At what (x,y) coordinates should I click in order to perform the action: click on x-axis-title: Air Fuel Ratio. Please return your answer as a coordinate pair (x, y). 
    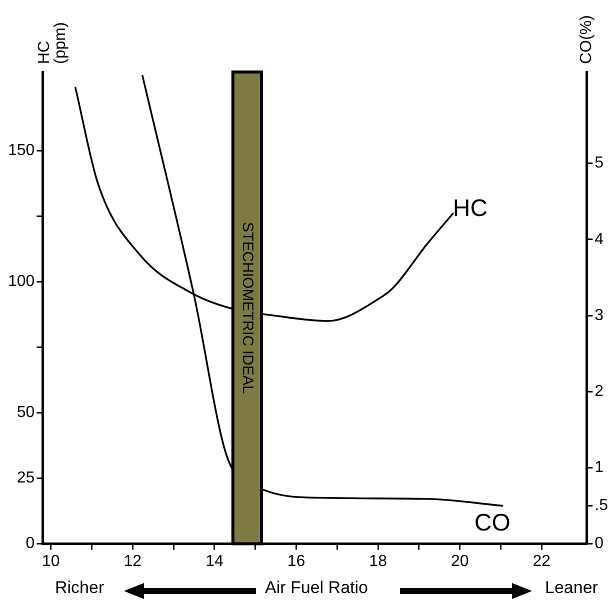
    Looking at the image, I should click on (316, 588).